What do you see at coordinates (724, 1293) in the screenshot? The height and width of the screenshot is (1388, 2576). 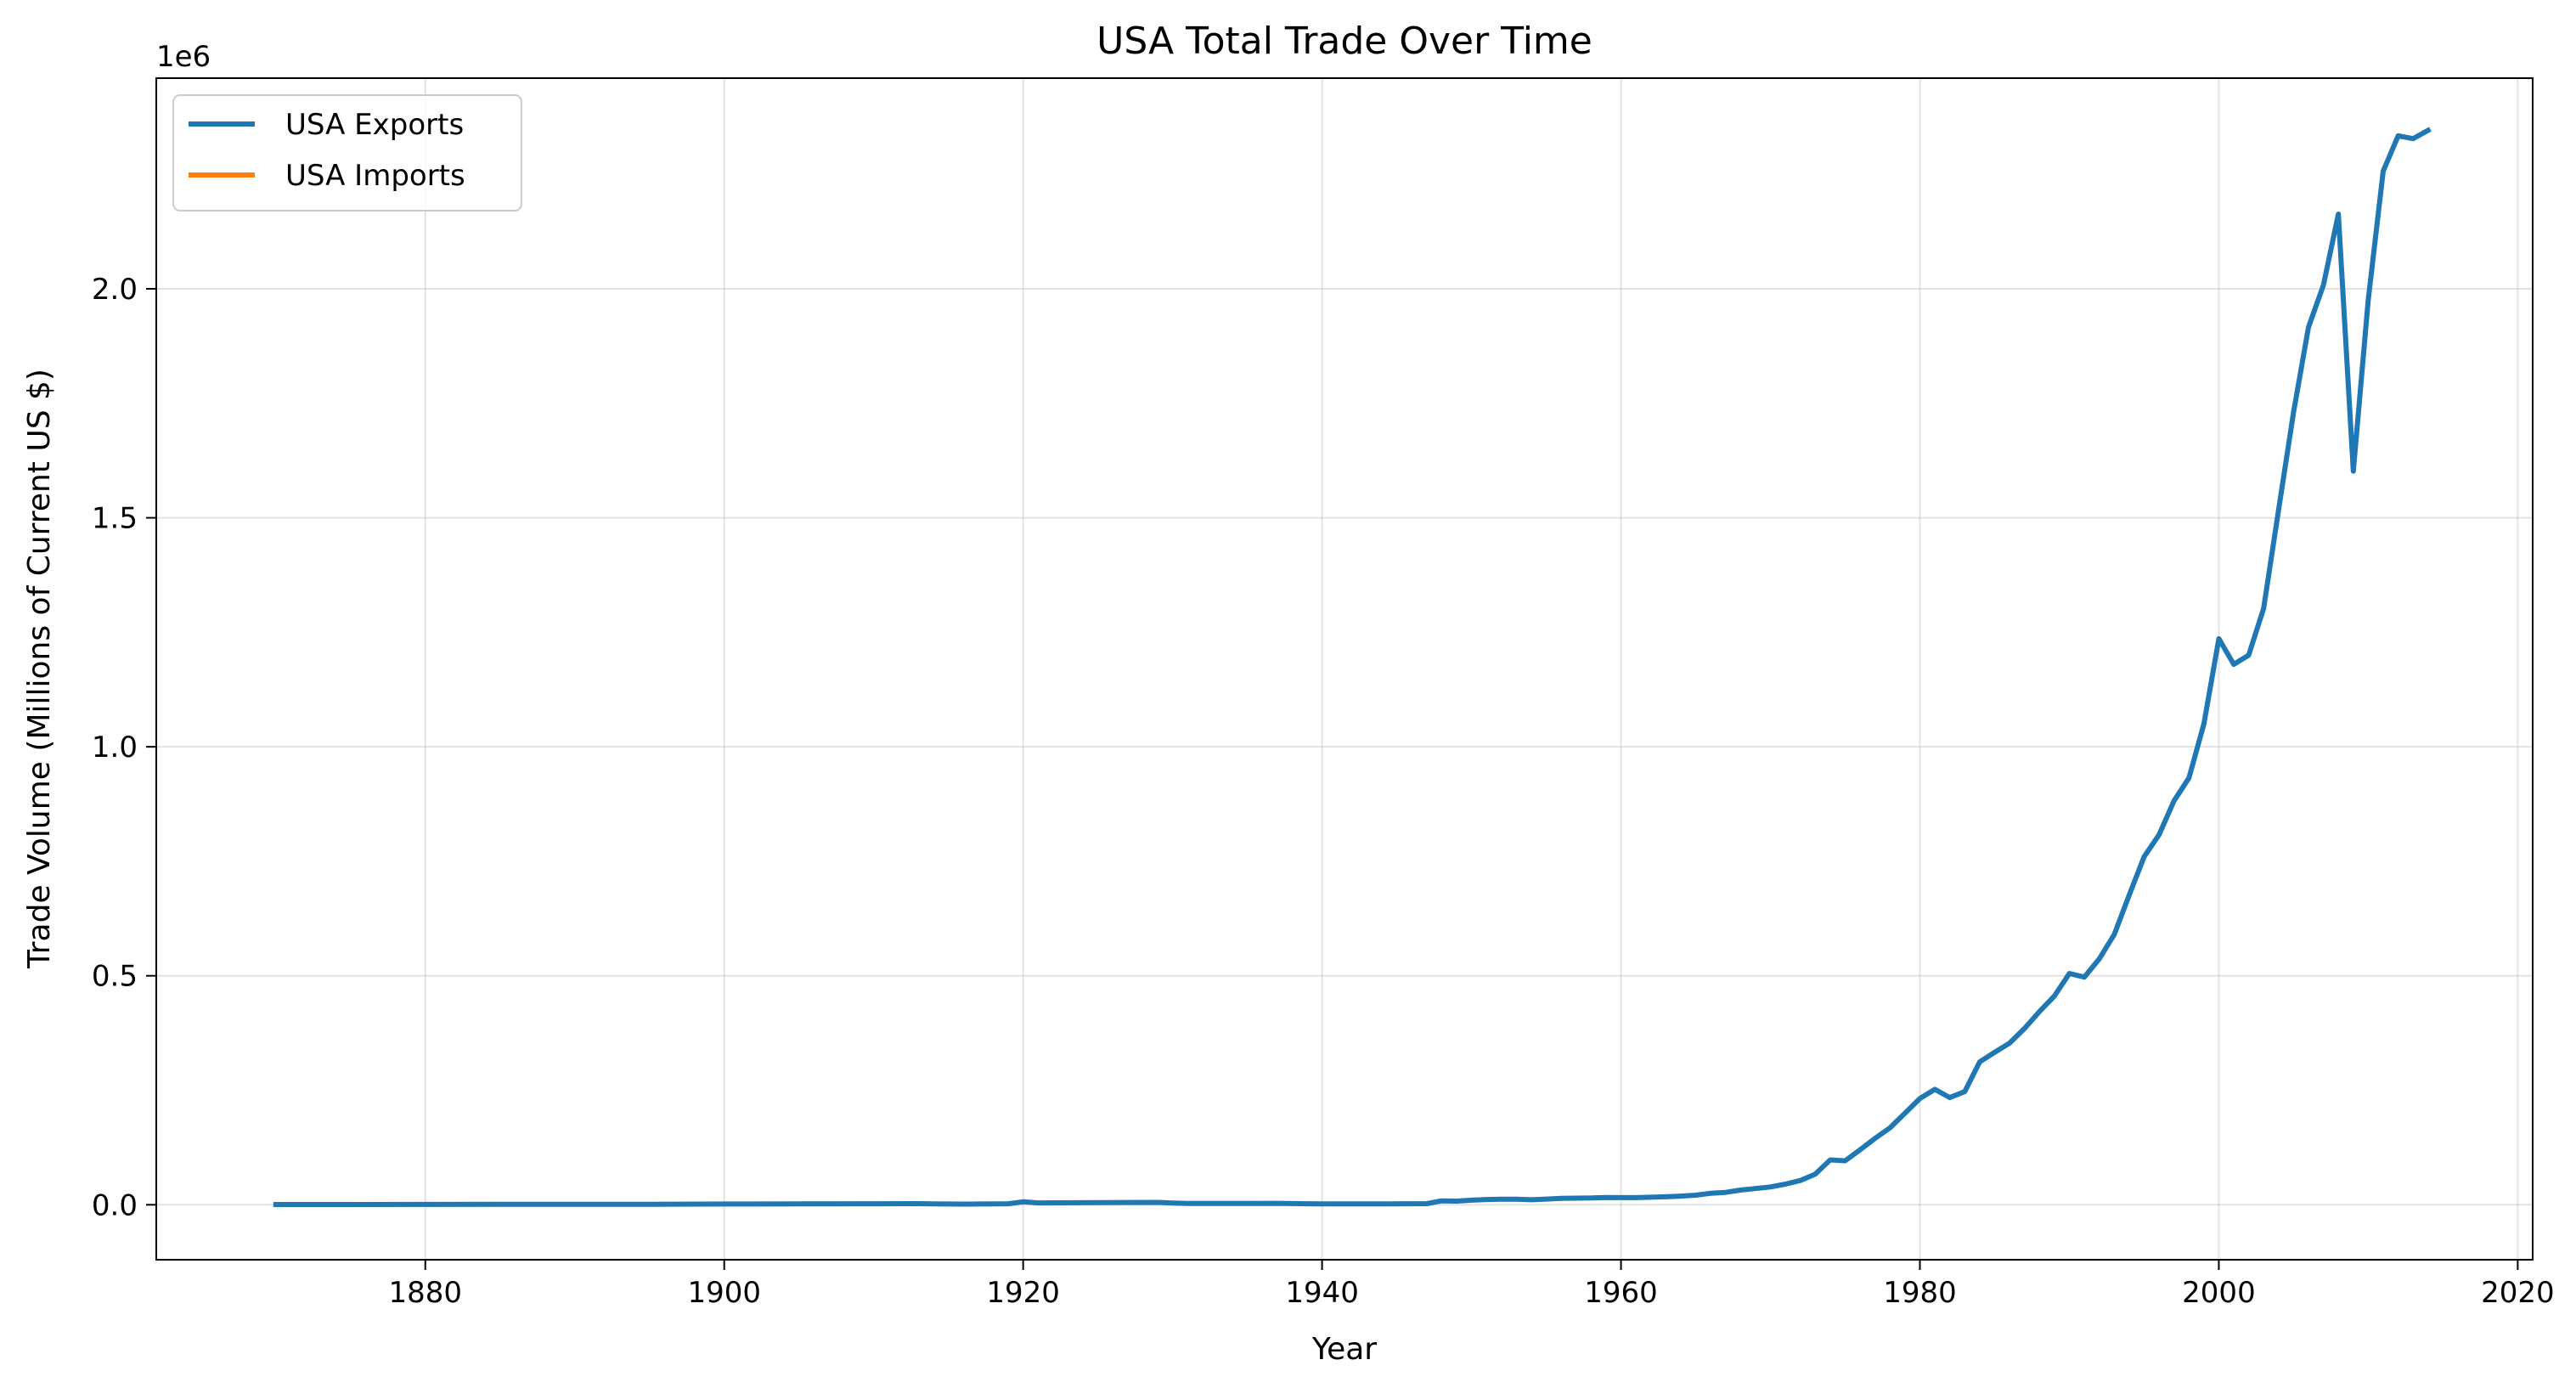 I see `x-tick-label: 1900` at bounding box center [724, 1293].